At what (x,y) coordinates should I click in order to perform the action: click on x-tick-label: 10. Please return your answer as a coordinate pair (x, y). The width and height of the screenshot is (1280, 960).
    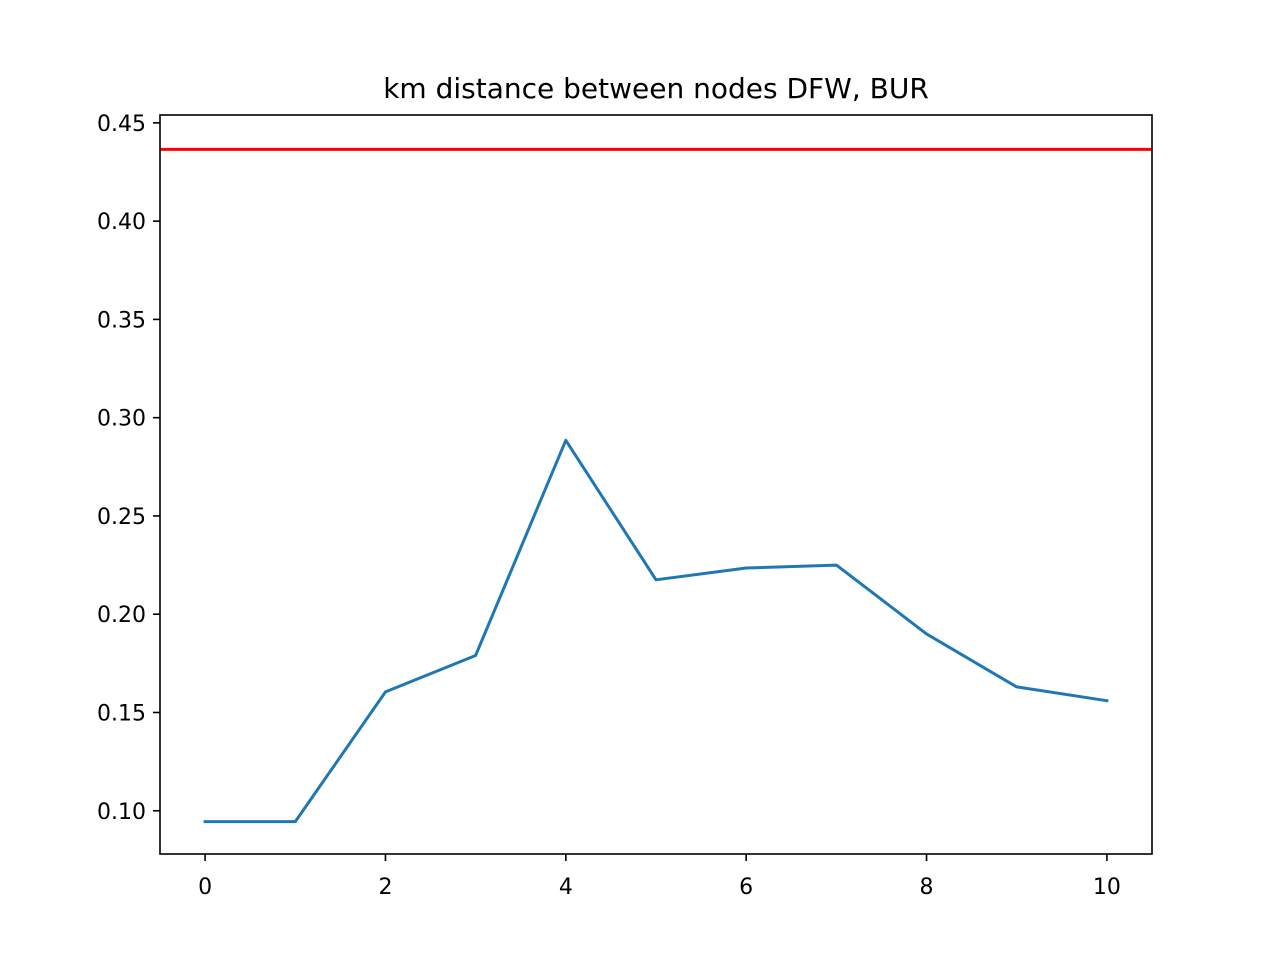
    Looking at the image, I should click on (1107, 887).